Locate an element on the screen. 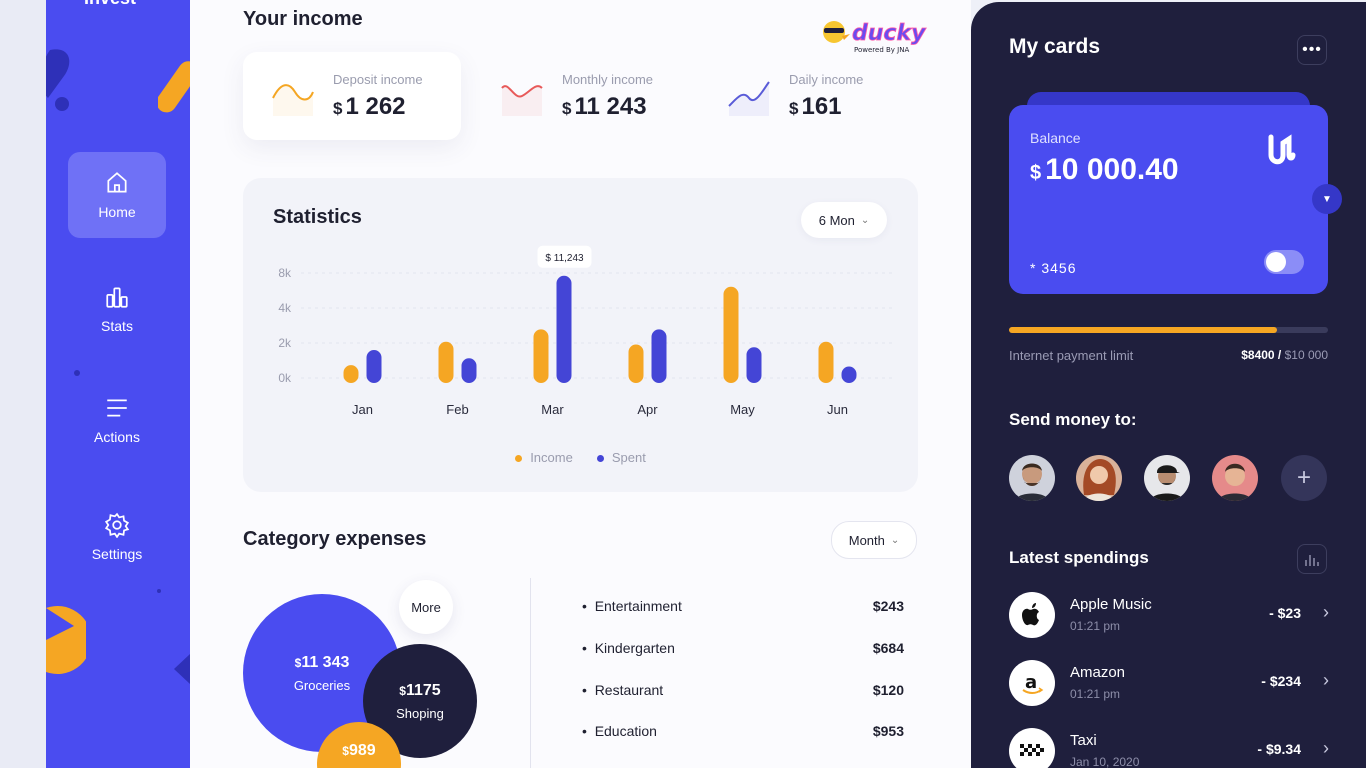 The width and height of the screenshot is (1366, 768). expense-amount: $243 is located at coordinates (888, 606).